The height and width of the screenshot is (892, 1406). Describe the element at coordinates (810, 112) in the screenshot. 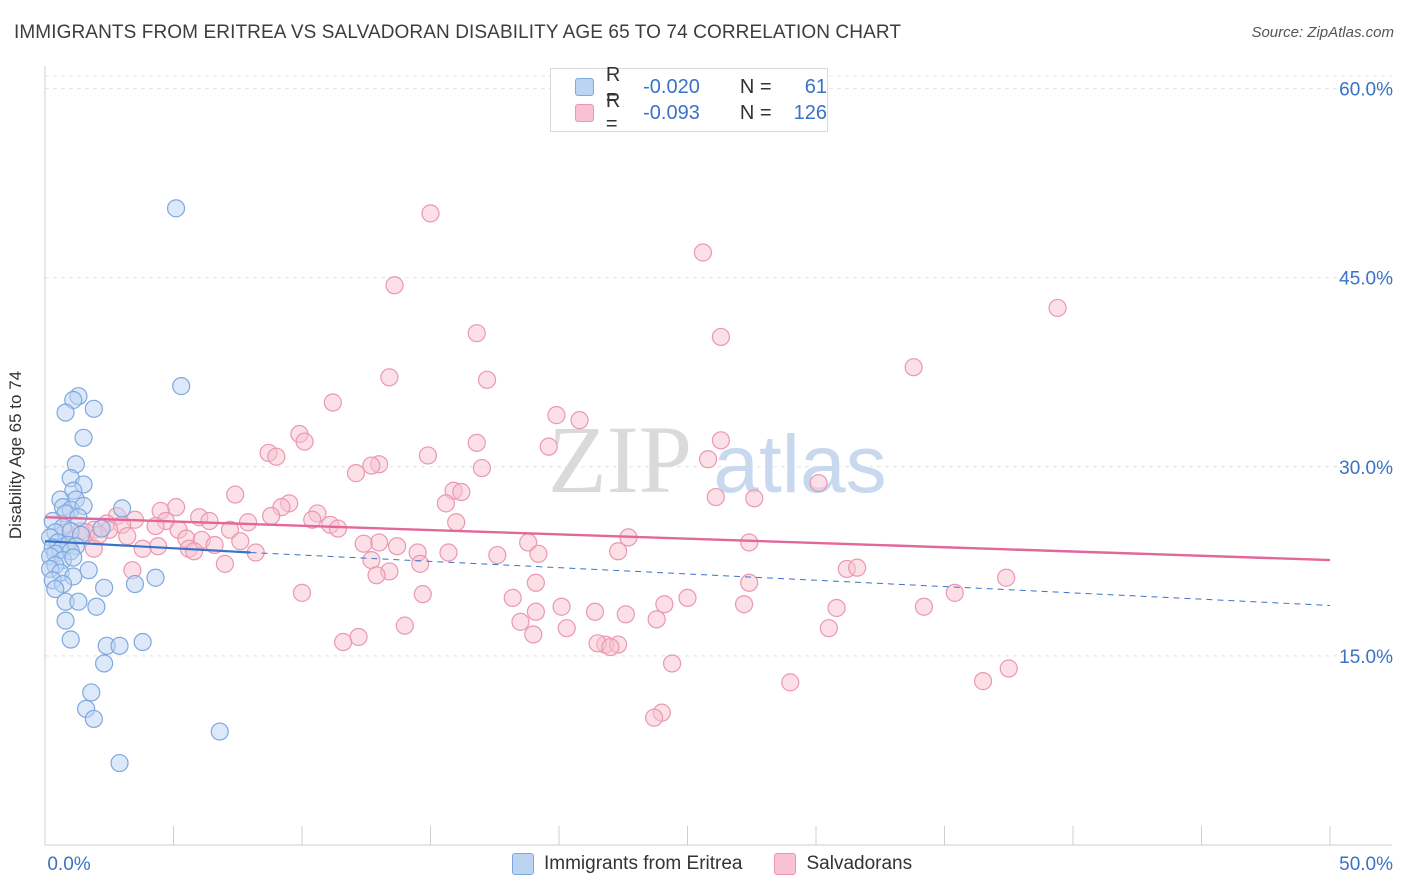

I see `legend-n-value: 126` at that location.